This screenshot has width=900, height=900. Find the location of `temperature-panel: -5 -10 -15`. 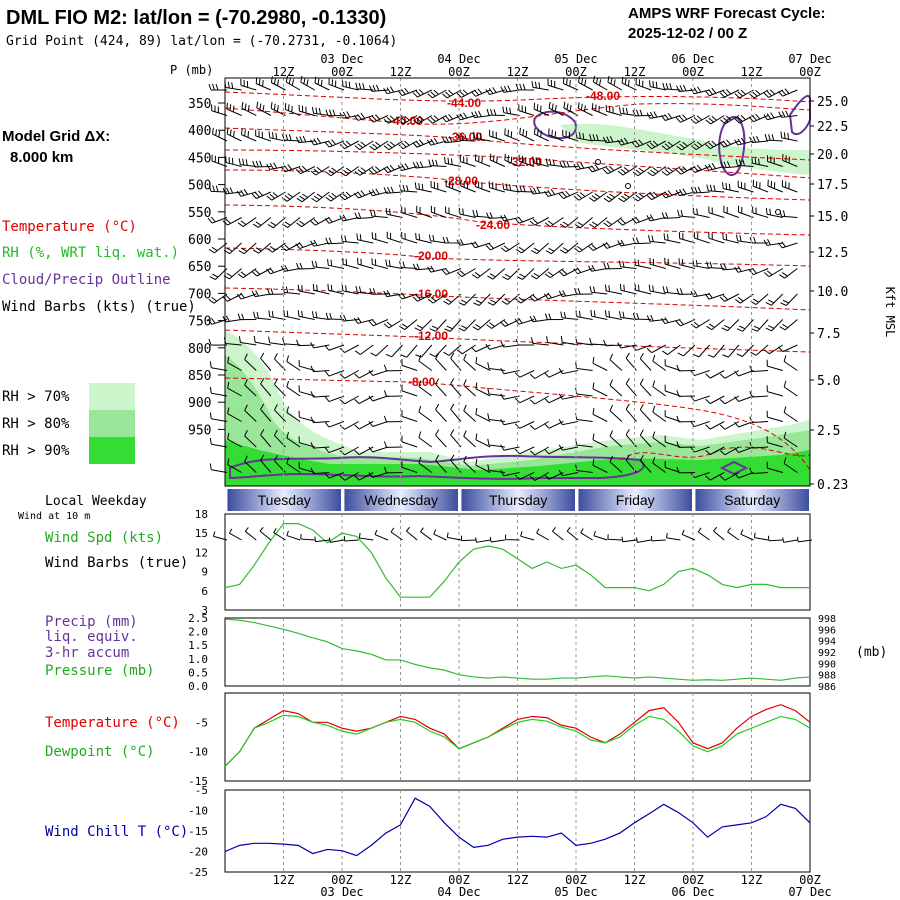

temperature-panel: -5 -10 -15 is located at coordinates (499, 740).